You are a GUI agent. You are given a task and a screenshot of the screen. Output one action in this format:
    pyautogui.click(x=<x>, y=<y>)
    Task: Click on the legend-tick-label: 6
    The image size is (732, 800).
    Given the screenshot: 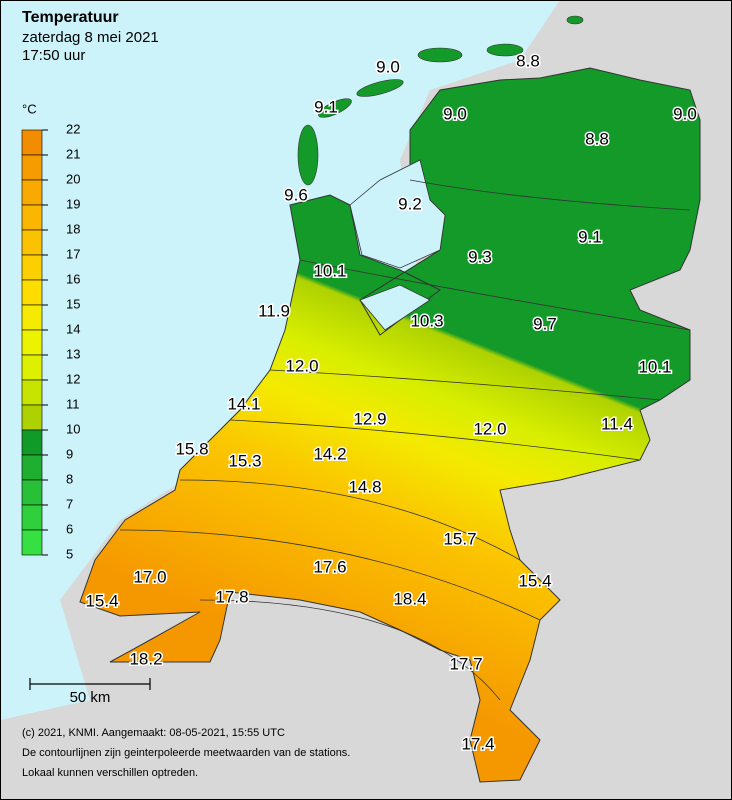 What is the action you would take?
    pyautogui.click(x=69, y=528)
    